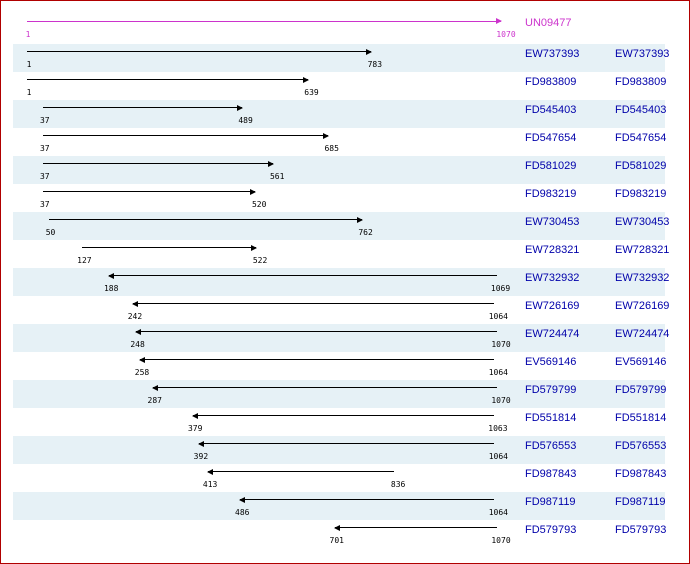  Describe the element at coordinates (340, 86) in the screenshot. I see `hit-row: 1 639 FD983809 FD983809` at that location.